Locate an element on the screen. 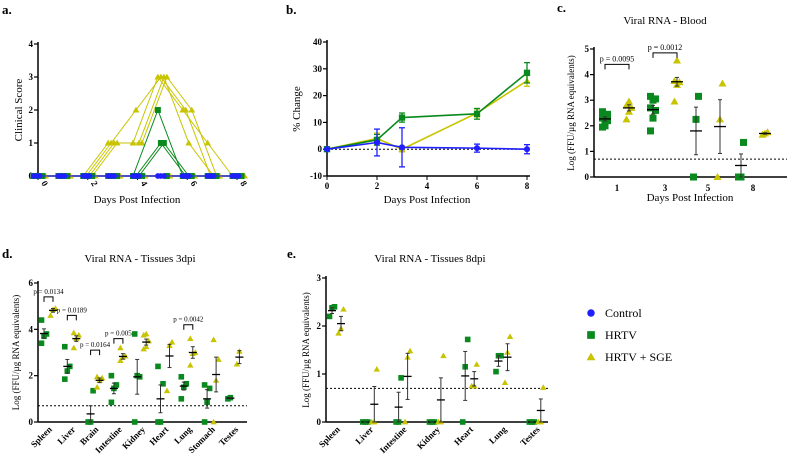 The image size is (787, 455). chart-title: Viral RNA - Tissues 8dpi is located at coordinates (429, 259).